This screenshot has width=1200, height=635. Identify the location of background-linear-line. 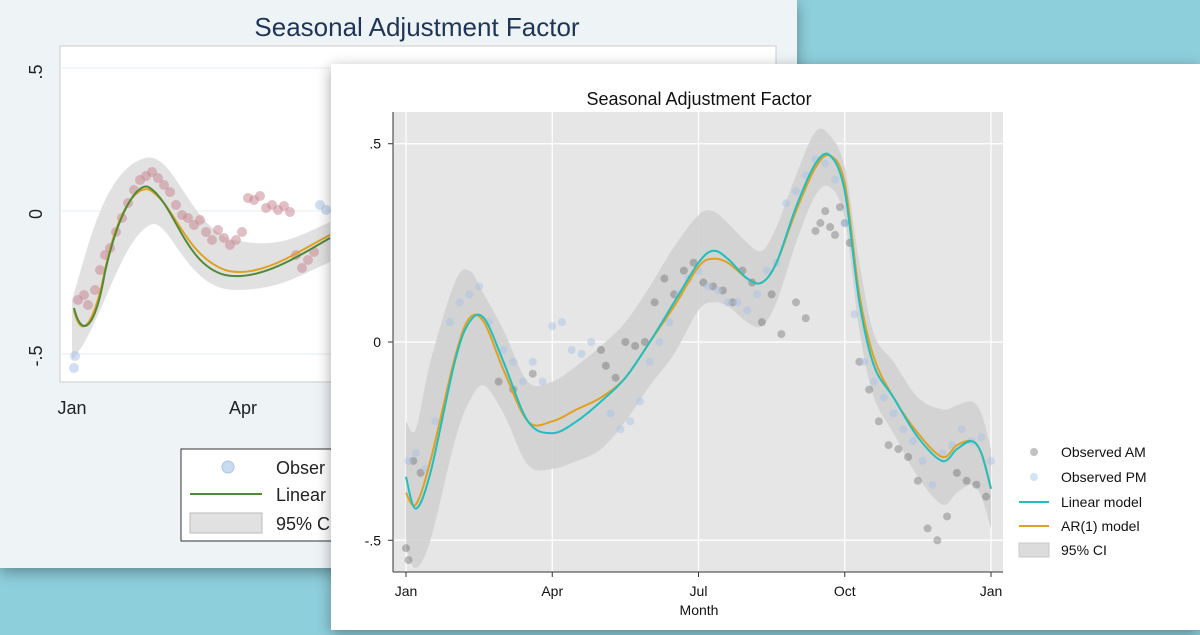
(202, 256).